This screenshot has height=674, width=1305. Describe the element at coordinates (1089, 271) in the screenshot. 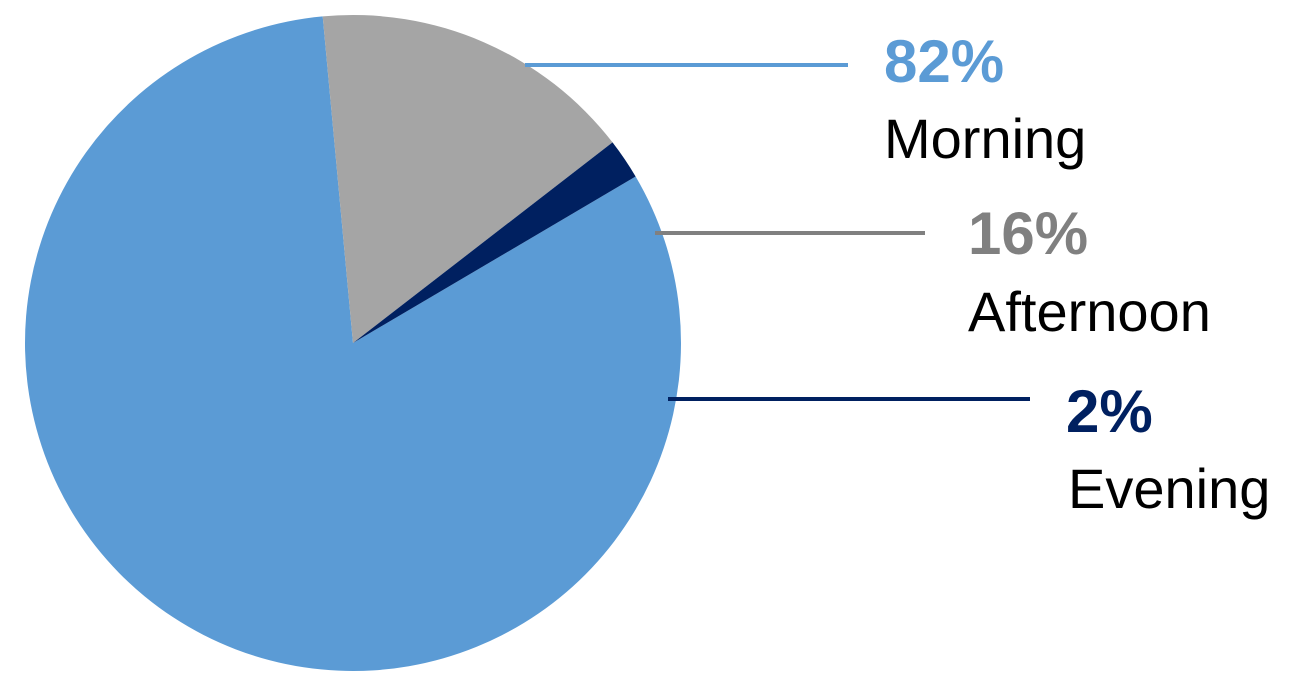

I see `label-group-afternoon: 16% Afternoon` at that location.